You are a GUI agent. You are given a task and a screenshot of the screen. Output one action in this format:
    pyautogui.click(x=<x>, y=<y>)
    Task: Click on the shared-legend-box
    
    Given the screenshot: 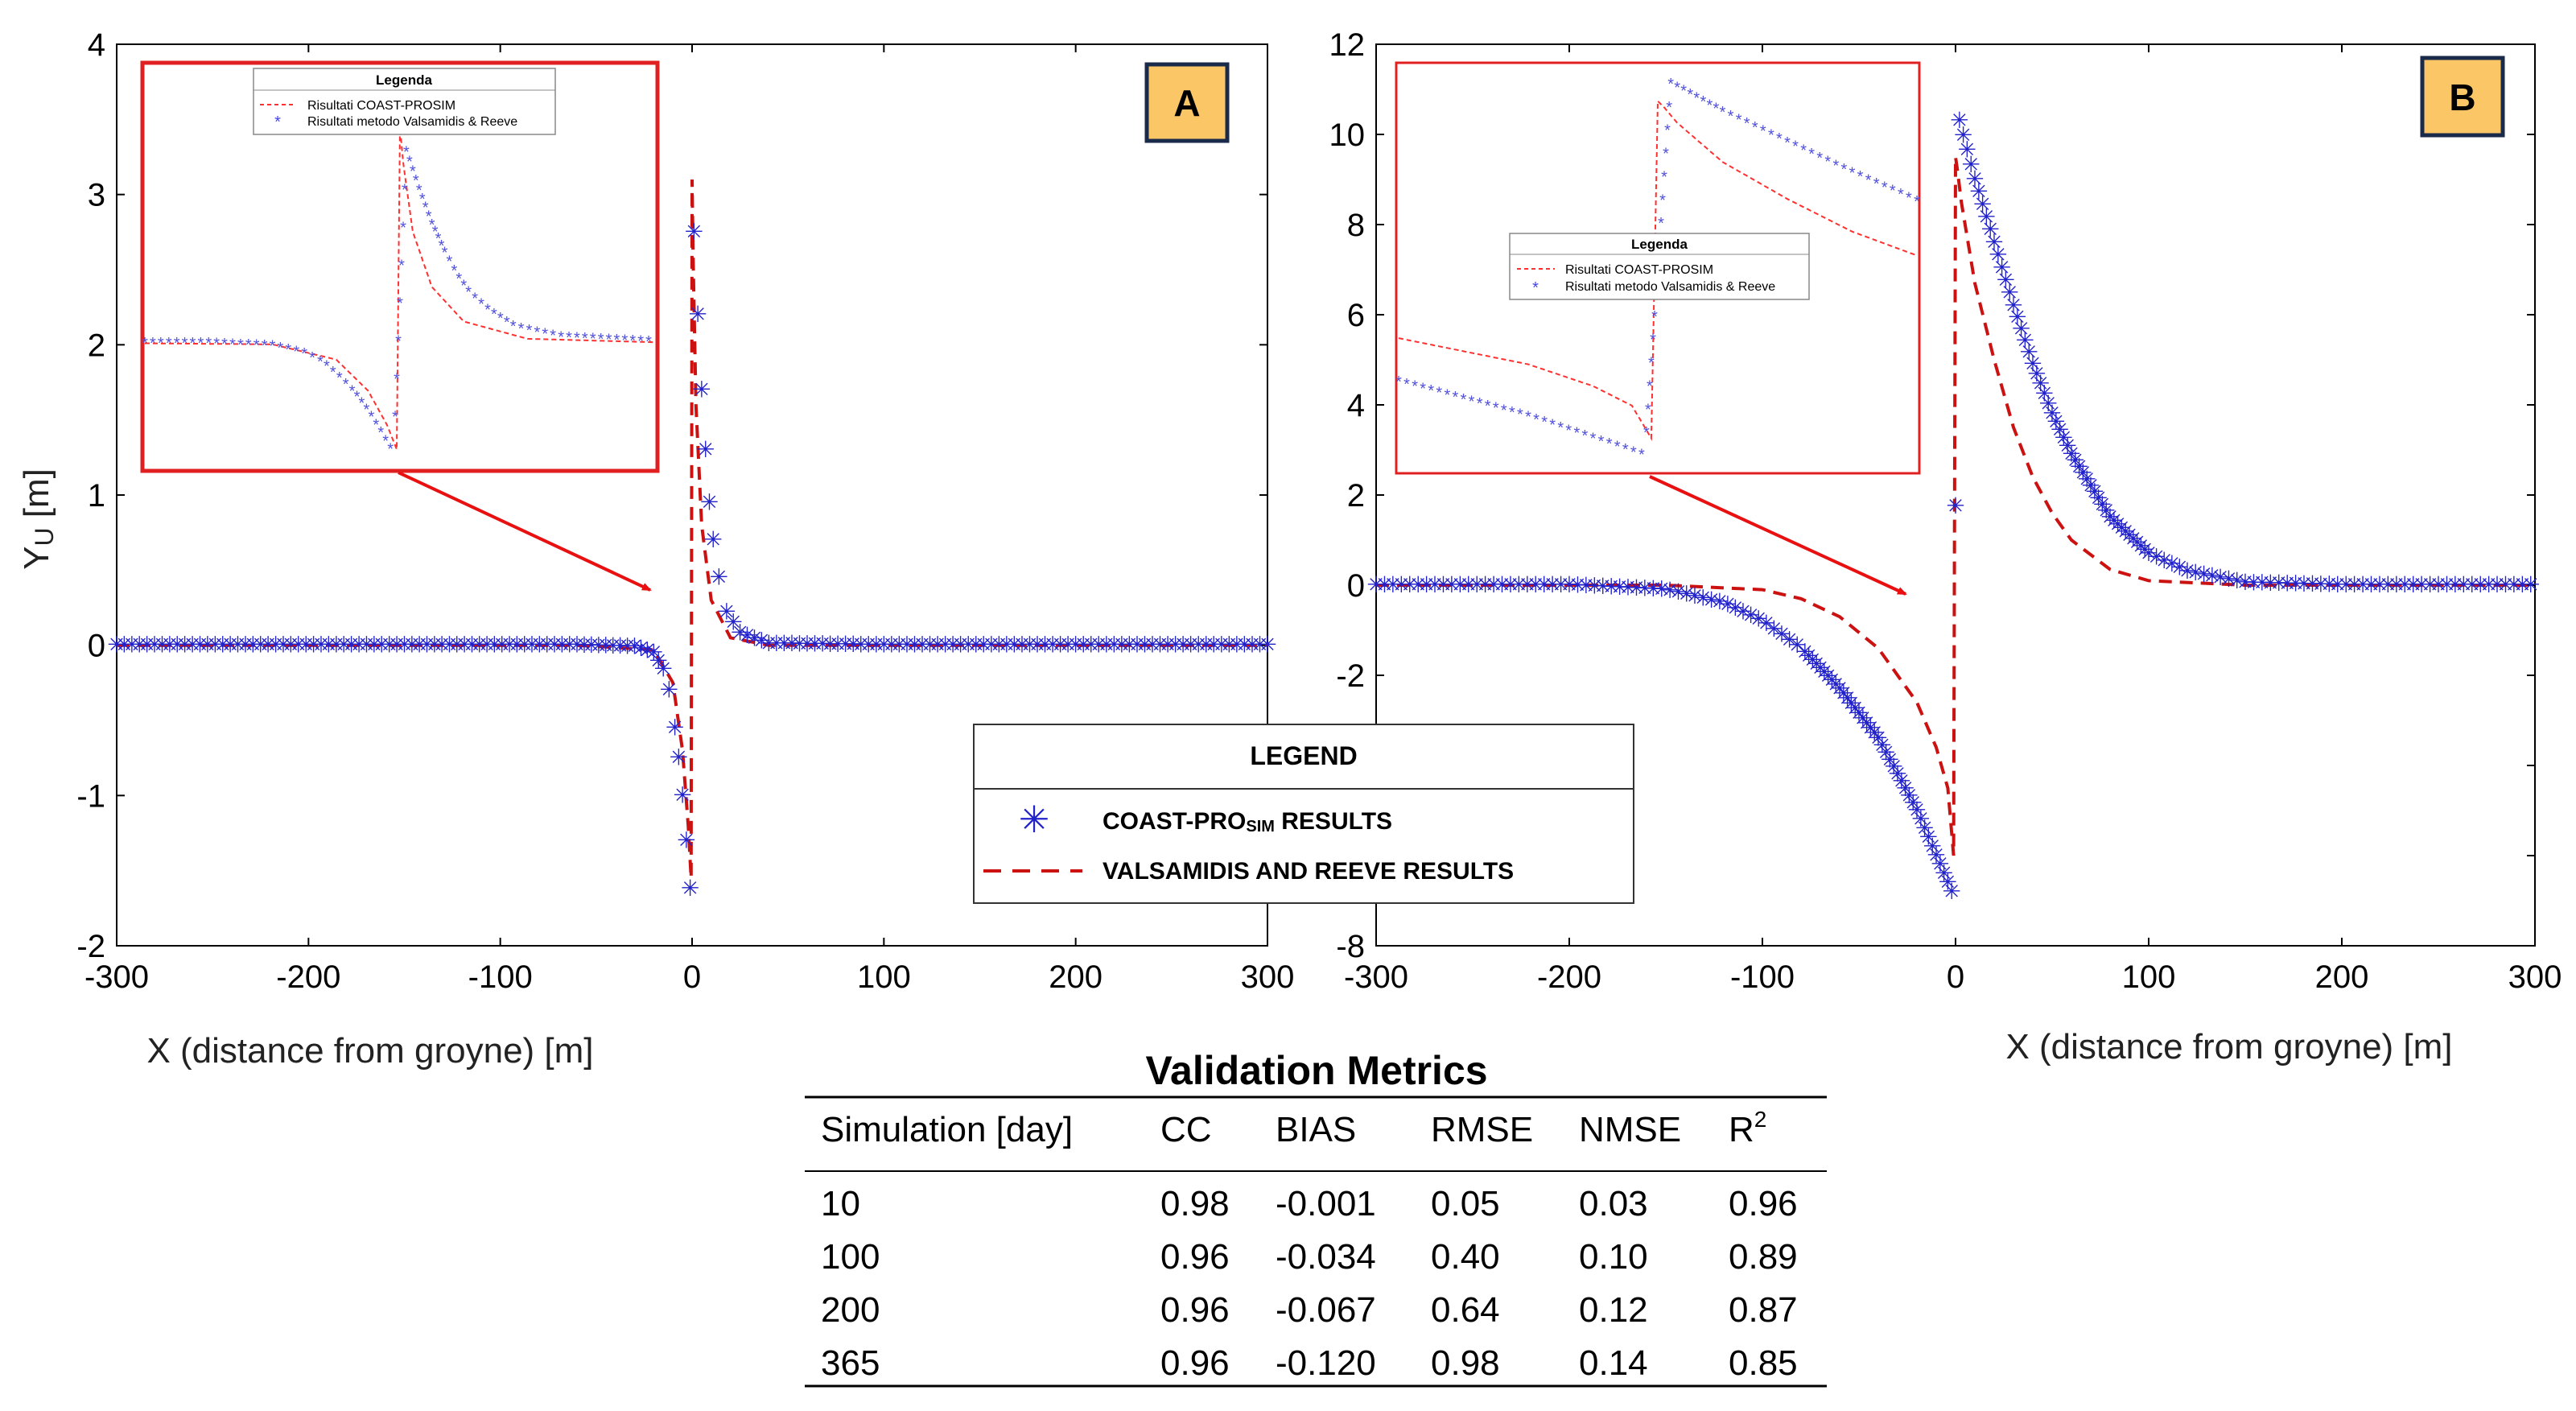 What is the action you would take?
    pyautogui.click(x=1303, y=814)
    